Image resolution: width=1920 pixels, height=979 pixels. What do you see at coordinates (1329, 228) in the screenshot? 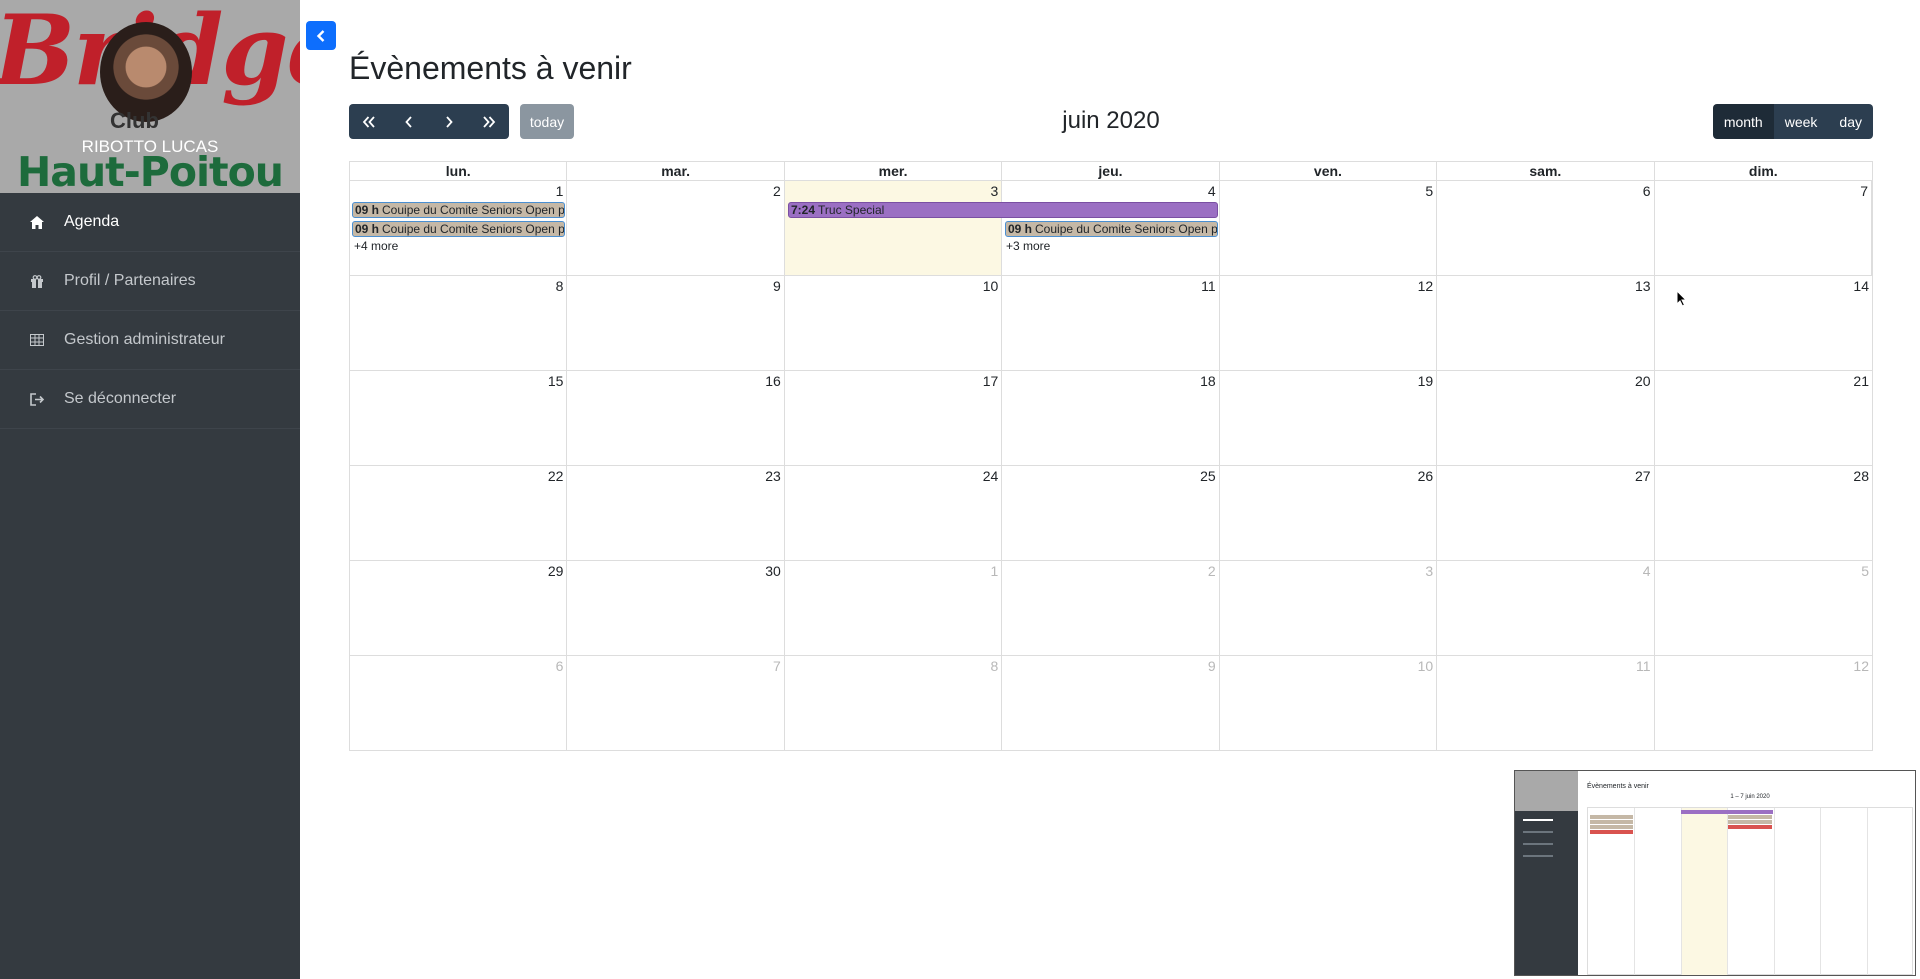
I see `day-cell: 5` at bounding box center [1329, 228].